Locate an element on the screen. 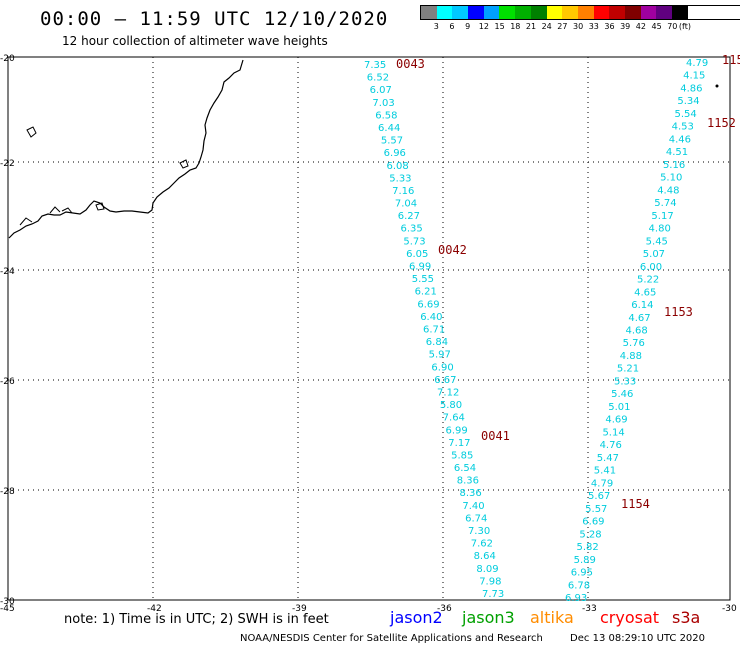 The width and height of the screenshot is (740, 650). wave-height-value: 6.07 is located at coordinates (381, 90).